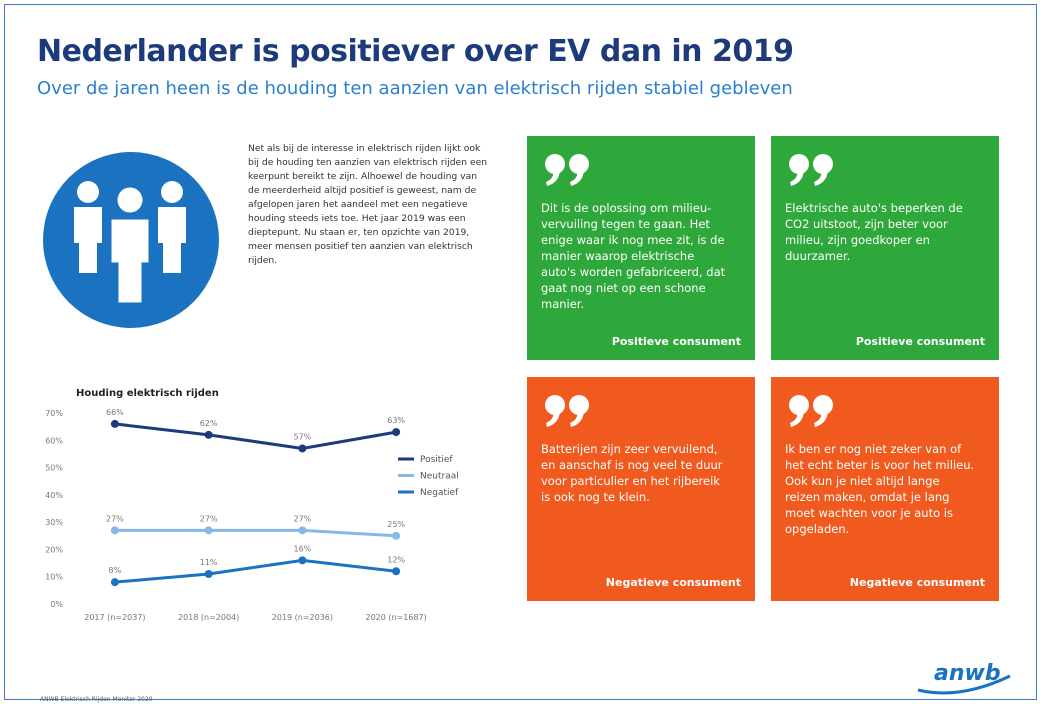 The image size is (1043, 704). What do you see at coordinates (209, 562) in the screenshot?
I see `value-label: 11%` at bounding box center [209, 562].